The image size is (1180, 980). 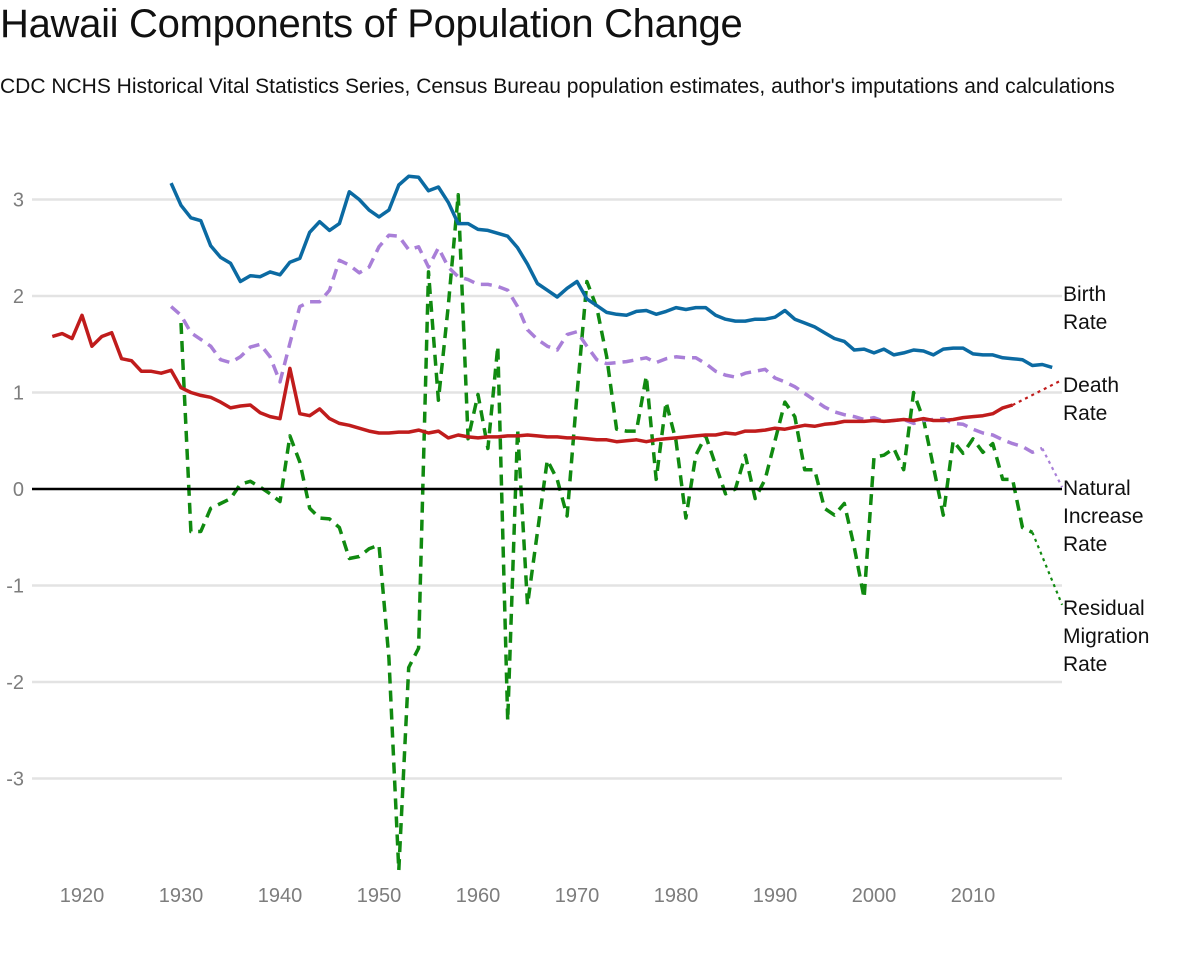 What do you see at coordinates (15, 780) in the screenshot?
I see `y-tick-label: -3` at bounding box center [15, 780].